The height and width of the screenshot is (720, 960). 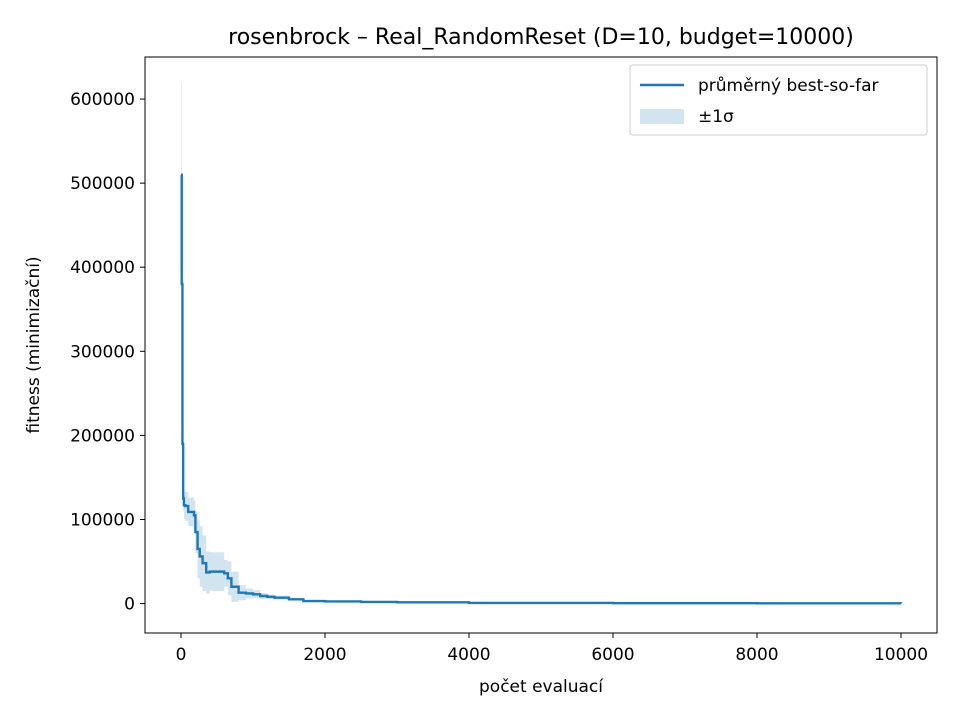 What do you see at coordinates (662, 116) in the screenshot?
I see `legend-band-swatch` at bounding box center [662, 116].